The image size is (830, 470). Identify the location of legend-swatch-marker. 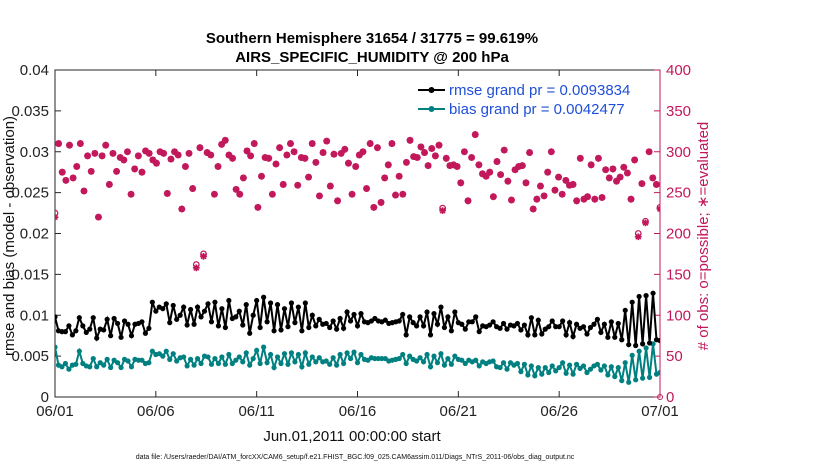
(431, 109).